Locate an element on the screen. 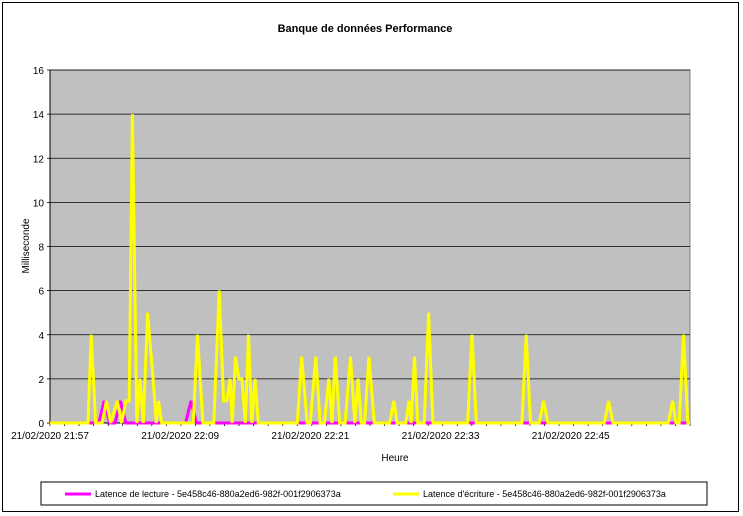 This screenshot has width=743, height=516. x-tick-label: 21/02/2020 22:45 is located at coordinates (571, 436).